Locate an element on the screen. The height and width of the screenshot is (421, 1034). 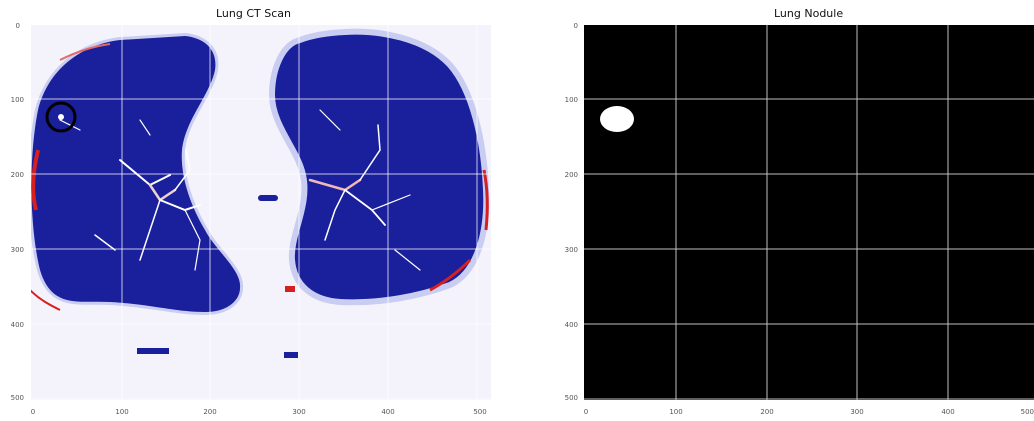
ct-y-axis: 0 100 200 300 400 500 is located at coordinates (17, 212).